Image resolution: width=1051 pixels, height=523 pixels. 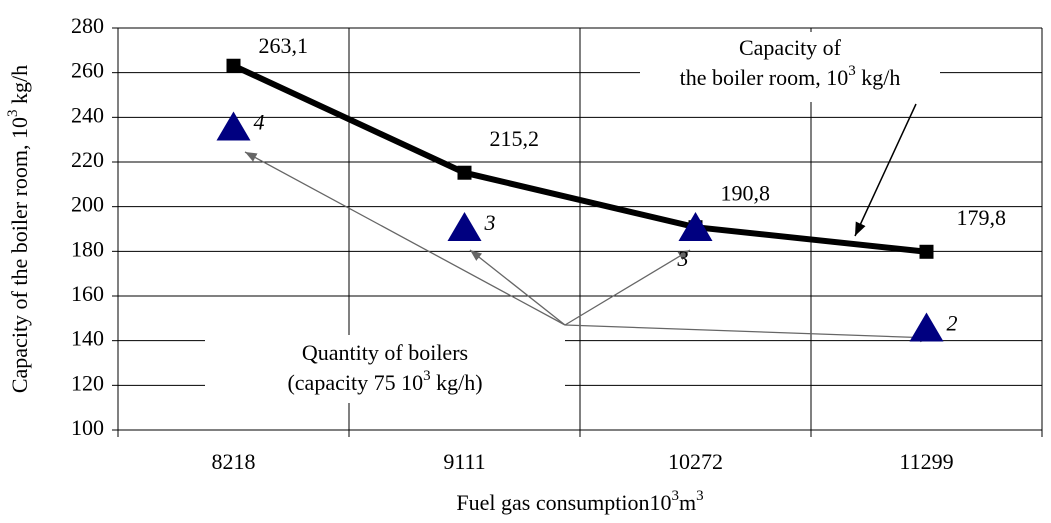 I want to click on text-part: Fuel gas consumption10, so click(x=563, y=502).